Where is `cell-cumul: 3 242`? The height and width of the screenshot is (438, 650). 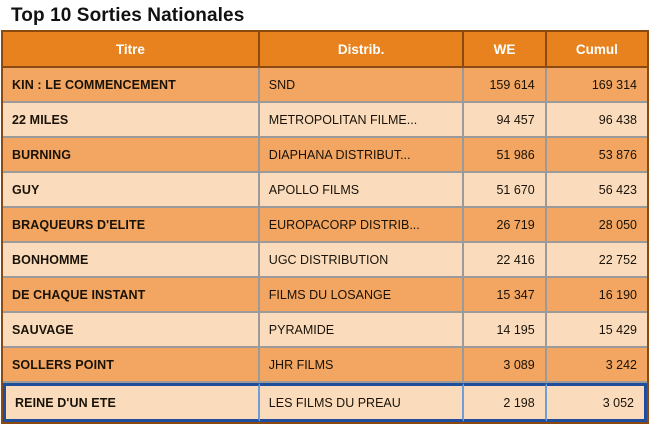
cell-cumul: 3 242 is located at coordinates (596, 365).